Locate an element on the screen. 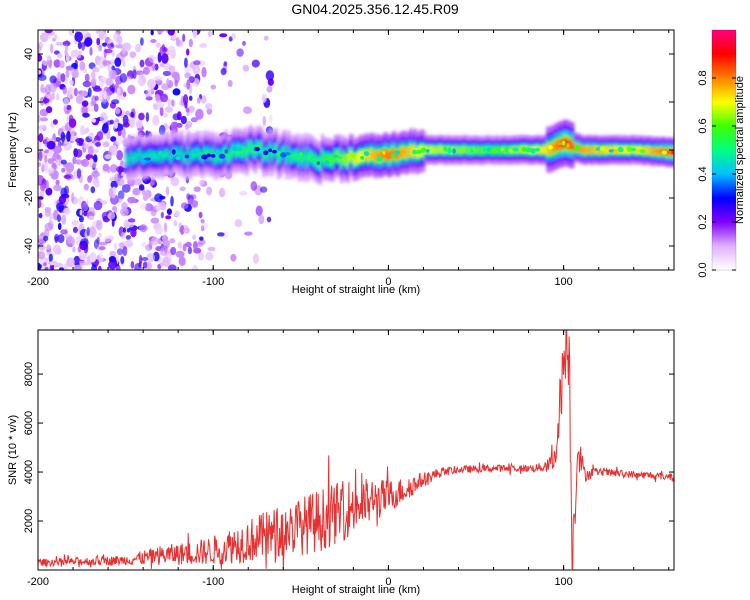 The image size is (750, 600). spectrogram-ytick-label: 0 is located at coordinates (29, 150).